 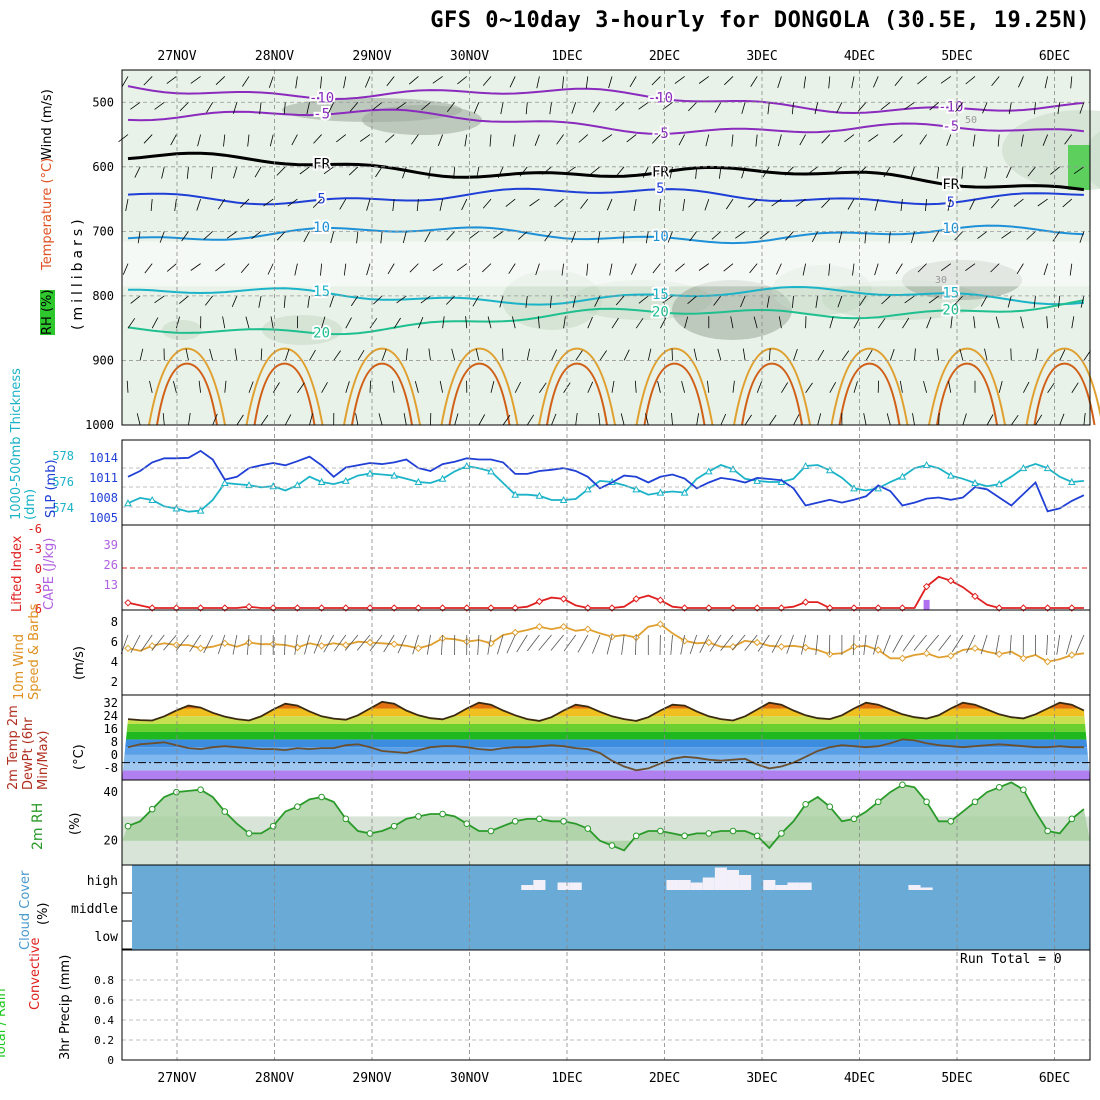 What do you see at coordinates (111, 792) in the screenshot?
I see `rh2m-tick-label: 40` at bounding box center [111, 792].